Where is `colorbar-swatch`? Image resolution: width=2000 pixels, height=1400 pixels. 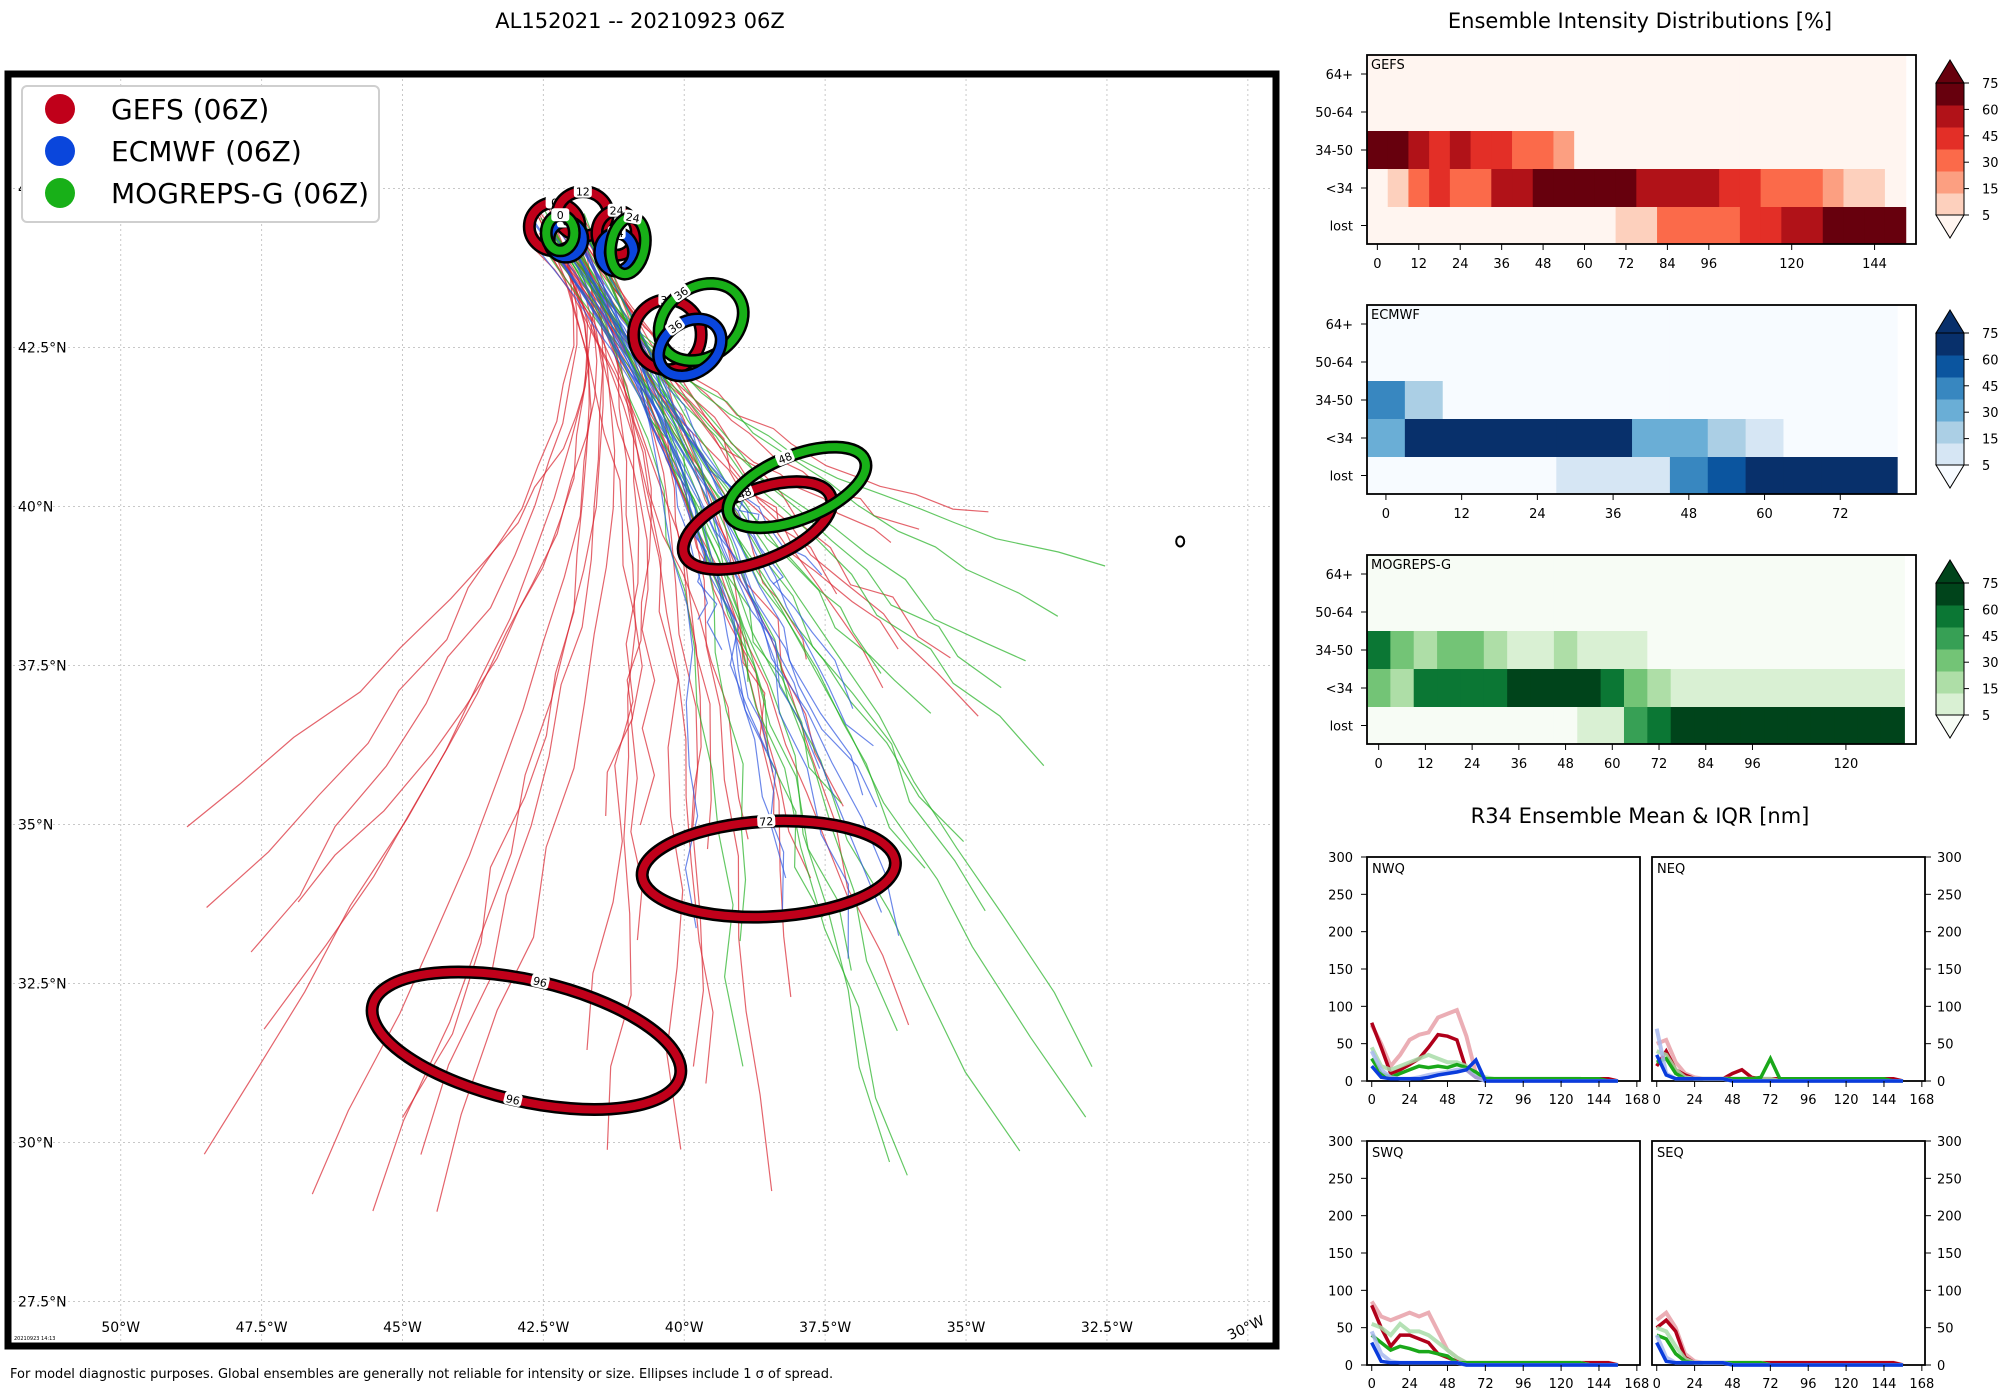 colorbar-swatch is located at coordinates (1950, 594).